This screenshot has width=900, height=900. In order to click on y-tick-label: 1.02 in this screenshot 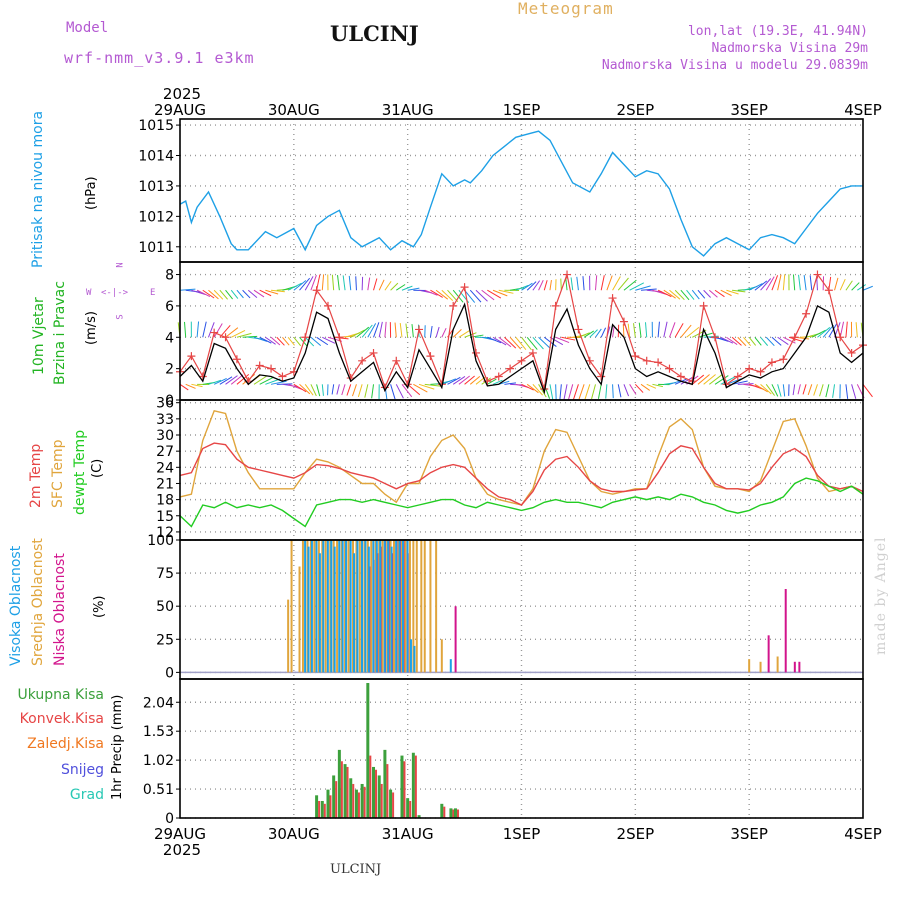, I will do `click(158, 761)`.